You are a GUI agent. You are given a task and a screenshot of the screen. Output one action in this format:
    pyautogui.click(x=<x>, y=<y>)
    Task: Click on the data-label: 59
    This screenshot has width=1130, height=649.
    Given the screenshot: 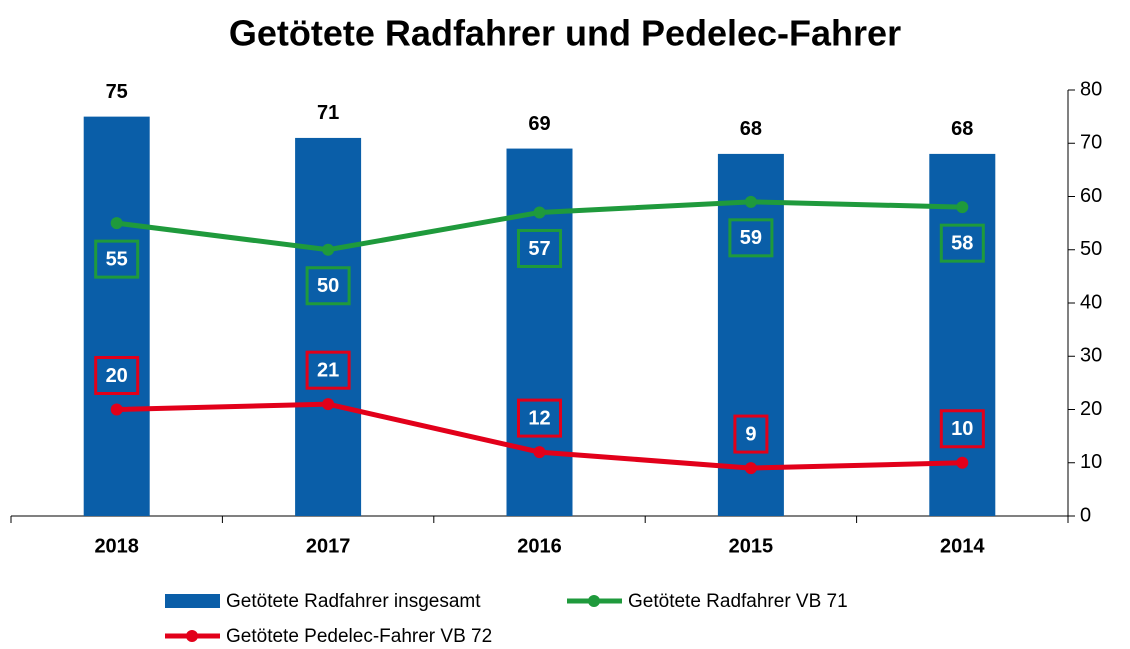 What is the action you would take?
    pyautogui.click(x=751, y=238)
    